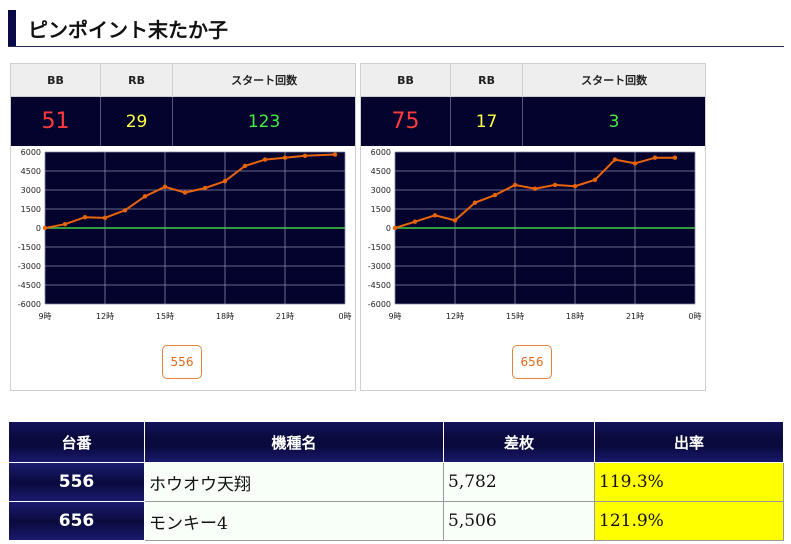  I want to click on table-row: 656 モンキー4 5,506 121.9%, so click(396, 521).